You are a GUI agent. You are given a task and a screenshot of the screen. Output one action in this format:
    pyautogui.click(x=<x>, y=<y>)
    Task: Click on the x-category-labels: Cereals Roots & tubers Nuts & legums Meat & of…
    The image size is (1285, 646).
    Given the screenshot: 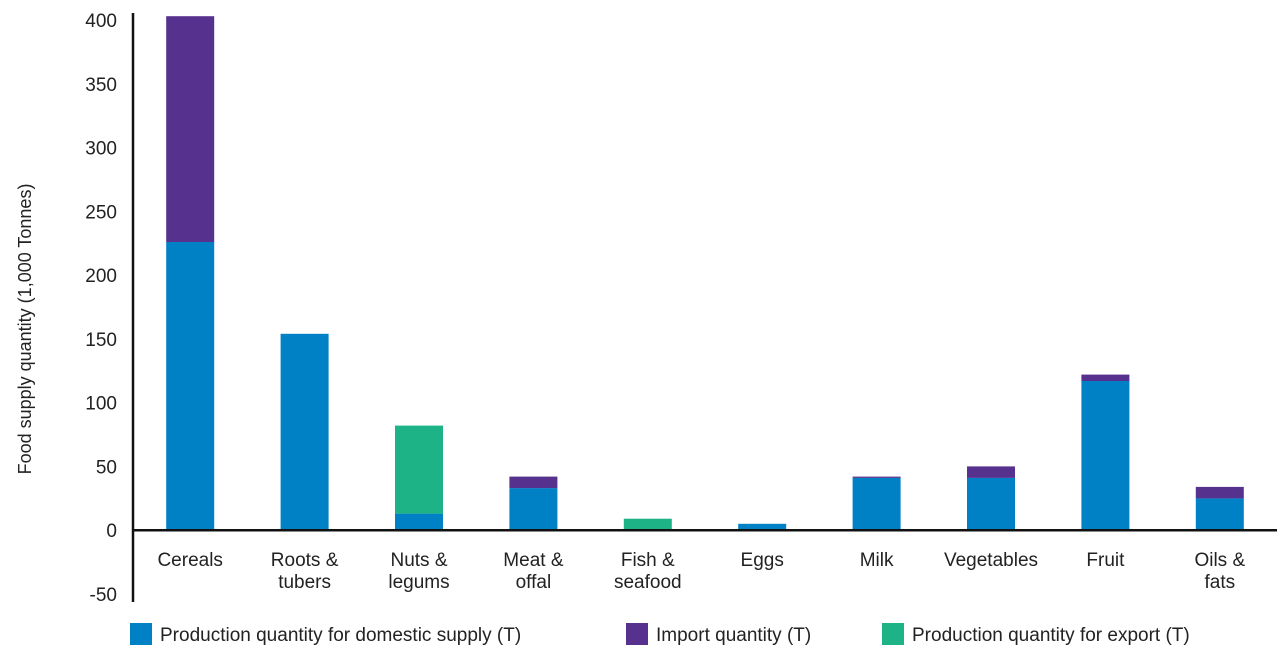 What is the action you would take?
    pyautogui.click(x=701, y=571)
    